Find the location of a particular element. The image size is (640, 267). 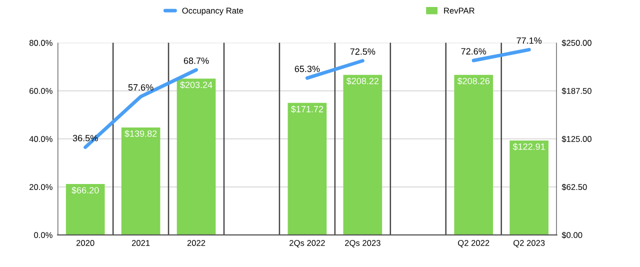

data-label: $171.72 is located at coordinates (307, 109).